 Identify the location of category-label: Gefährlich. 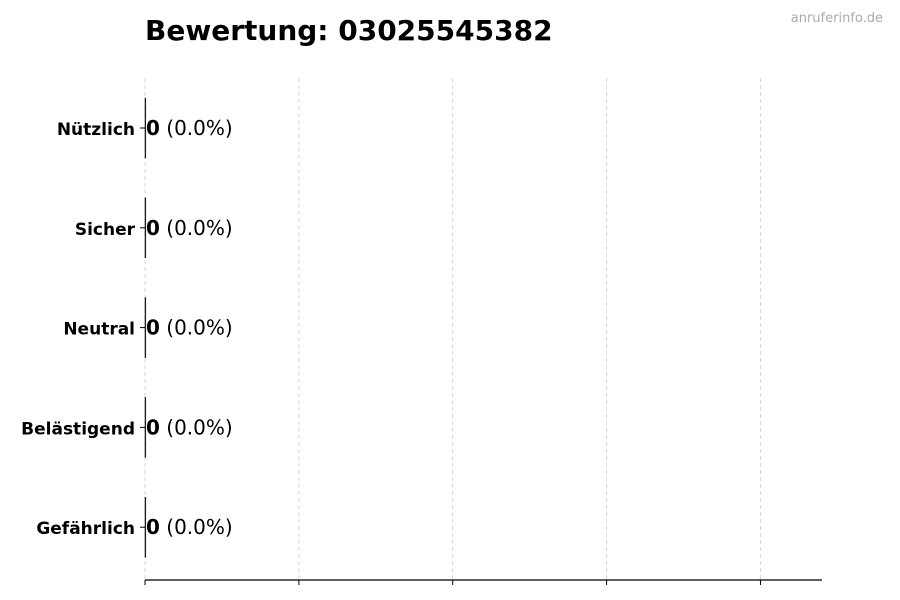
(85, 529).